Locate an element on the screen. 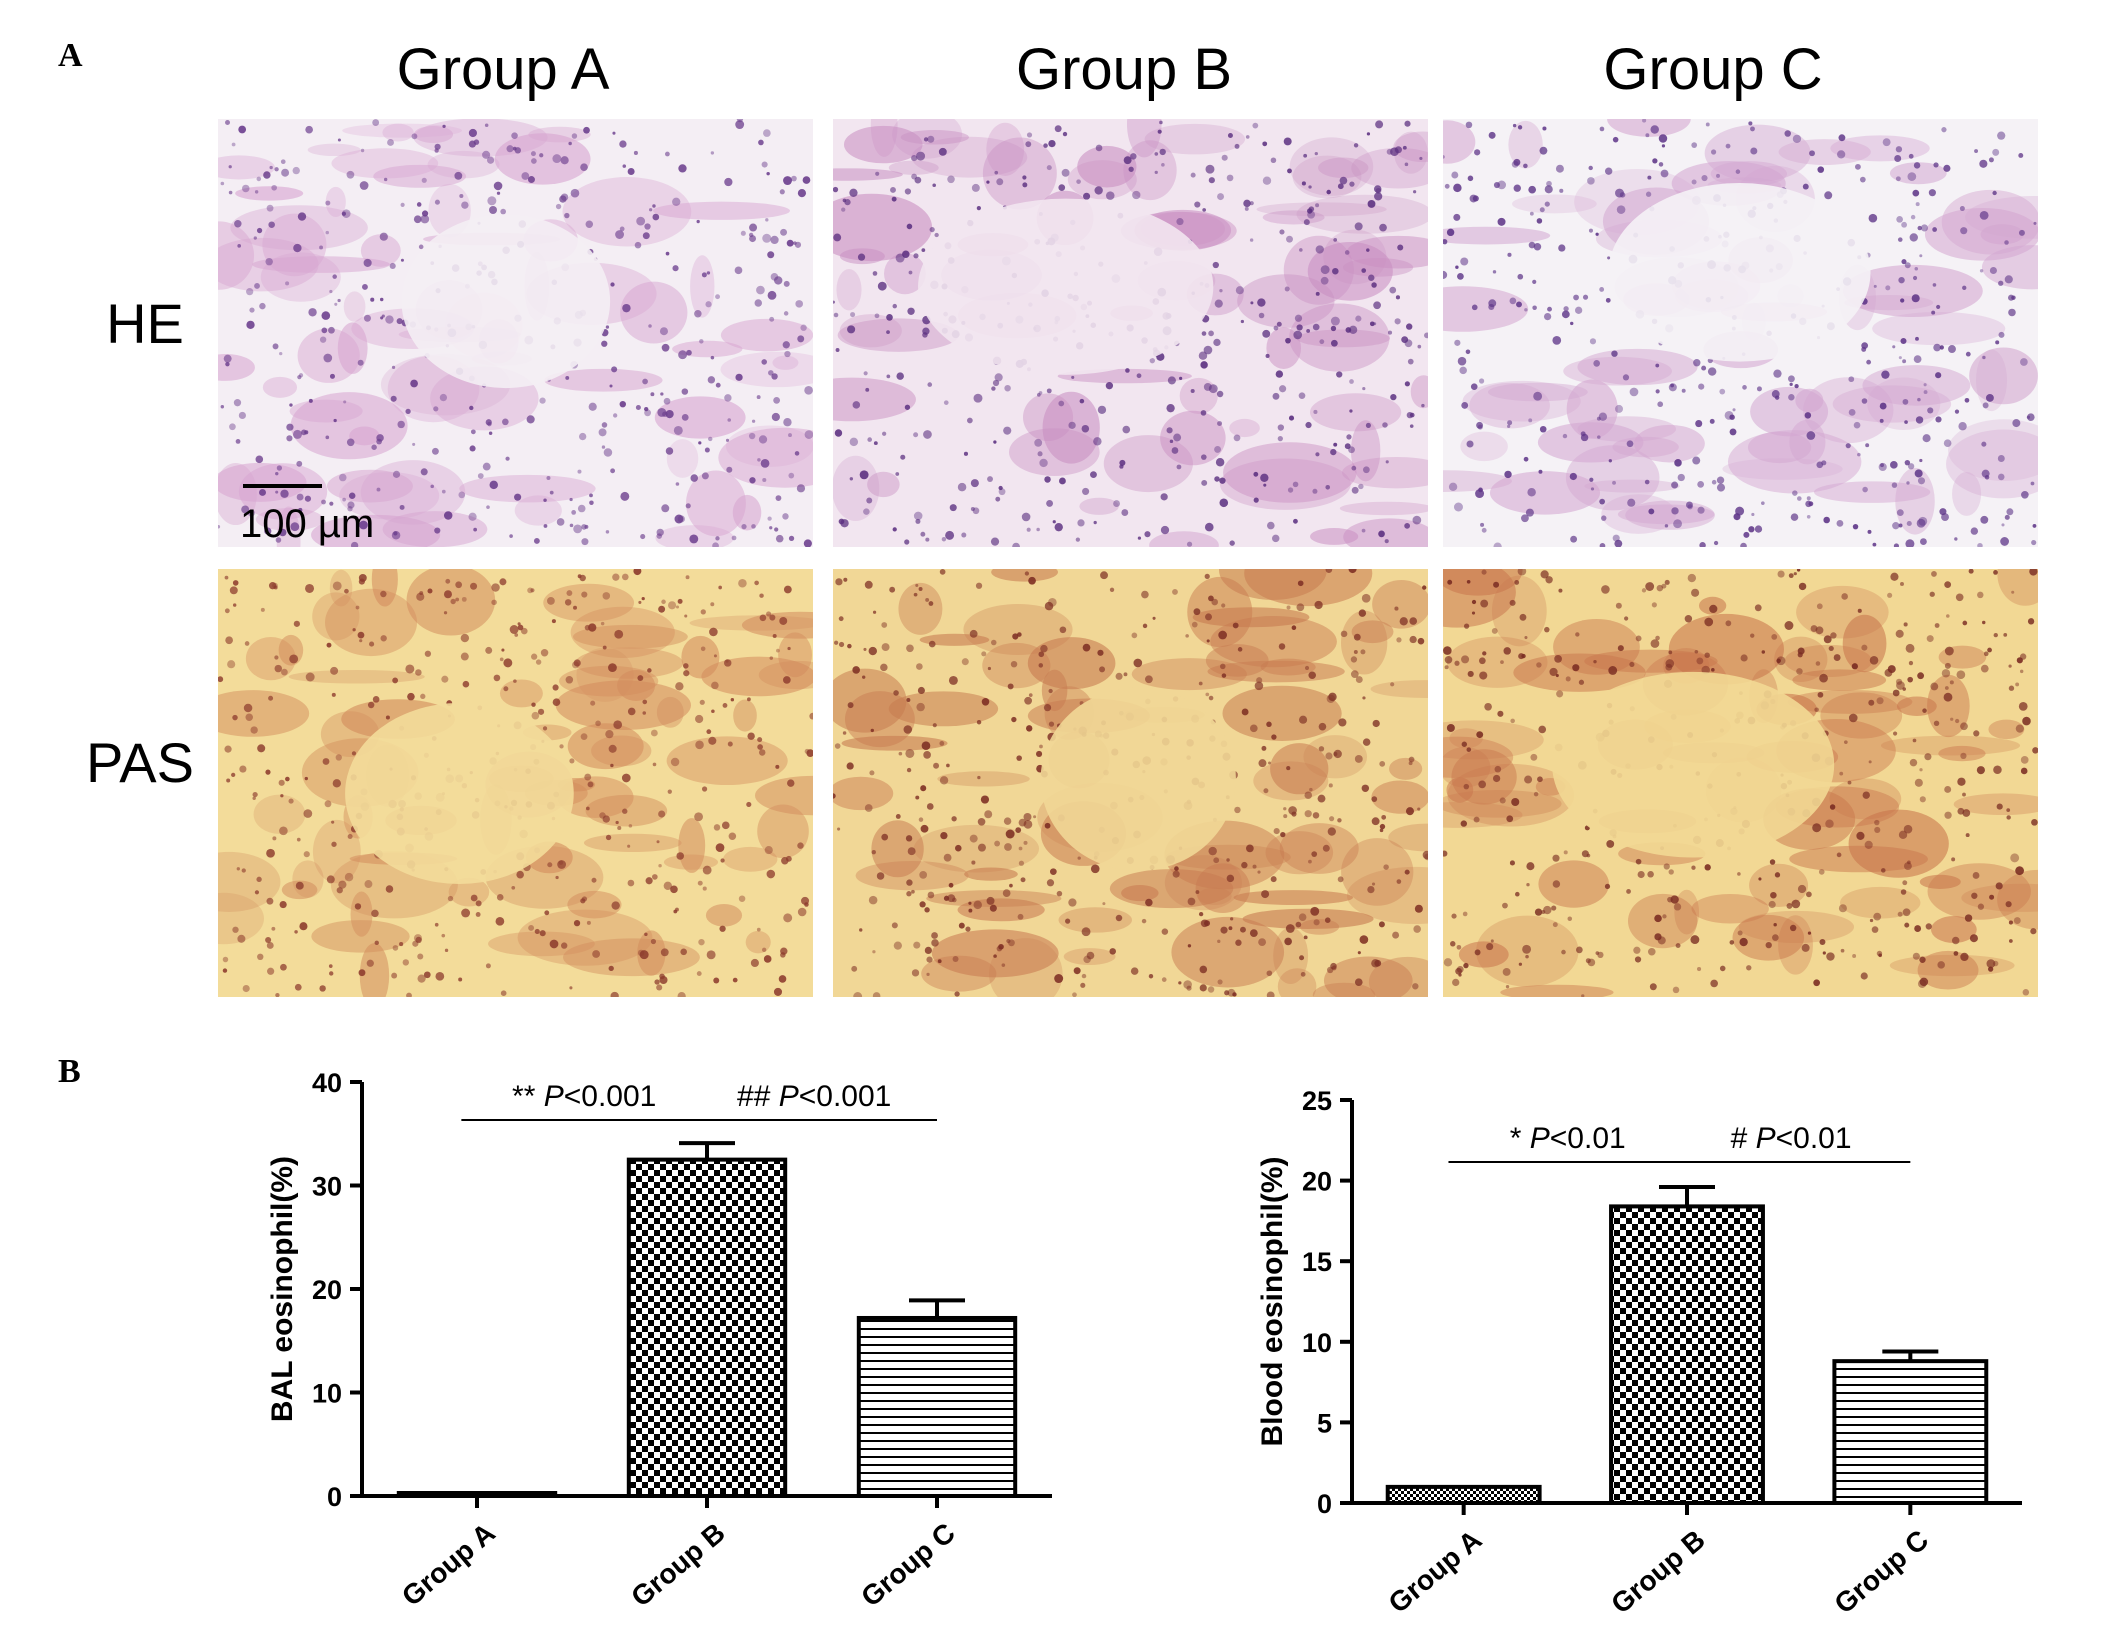 This screenshot has width=2126, height=1641. scale-bar-label: 100 µm is located at coordinates (307, 524).